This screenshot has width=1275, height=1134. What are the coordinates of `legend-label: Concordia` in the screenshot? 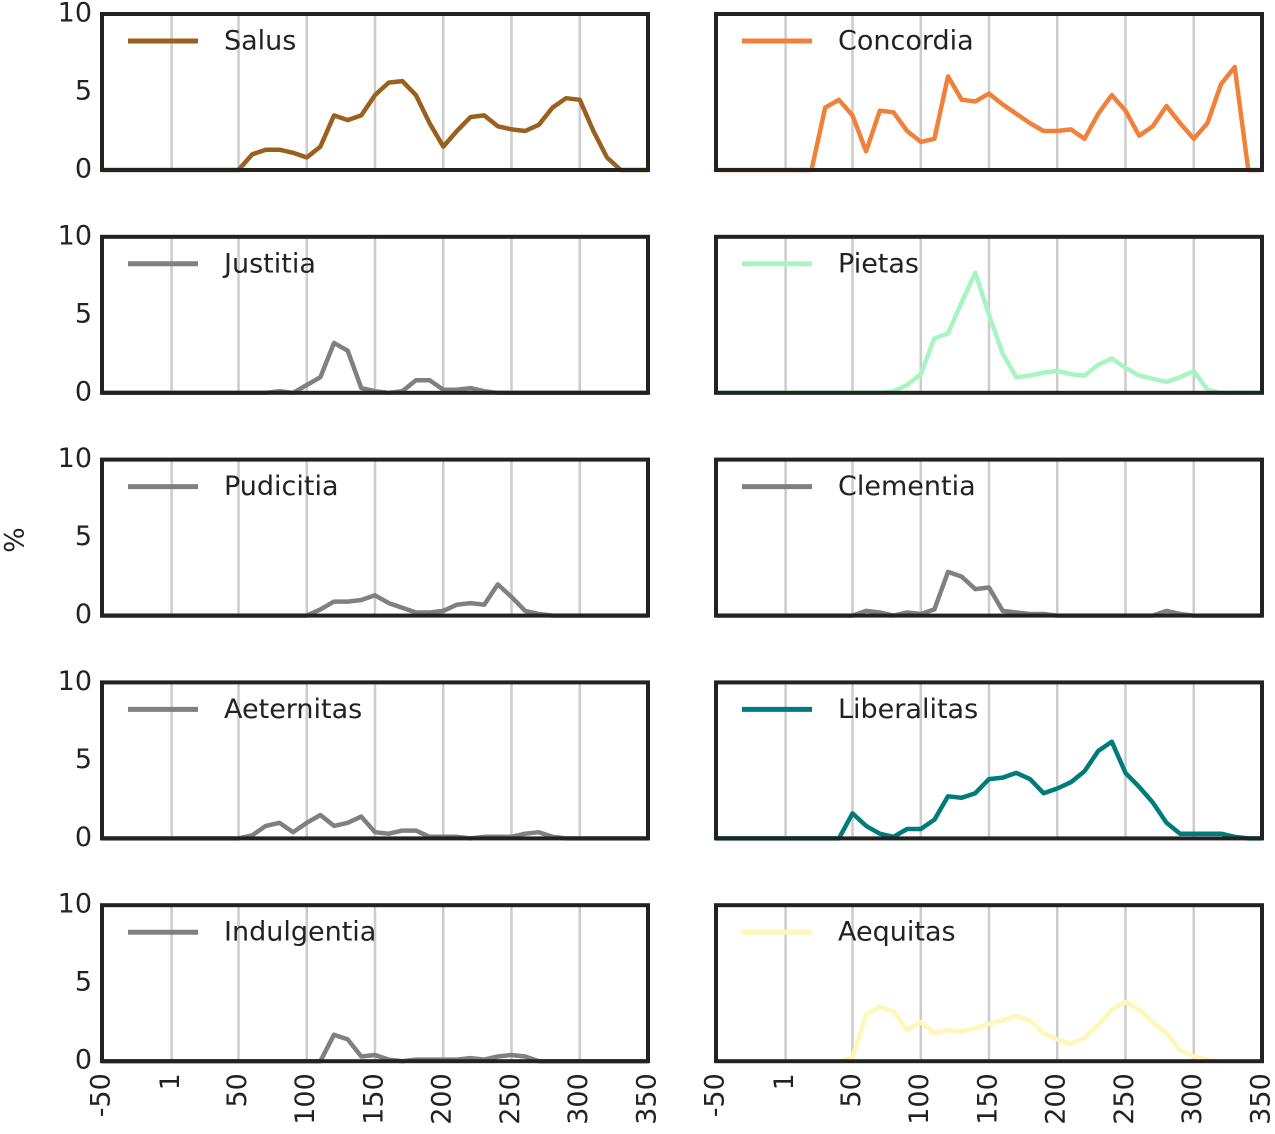 It's located at (906, 41).